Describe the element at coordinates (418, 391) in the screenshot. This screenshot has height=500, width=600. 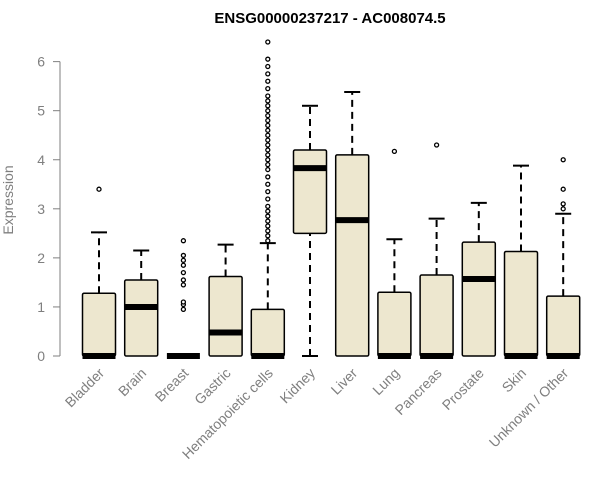
I see `x-tick-label: Pancreas` at that location.